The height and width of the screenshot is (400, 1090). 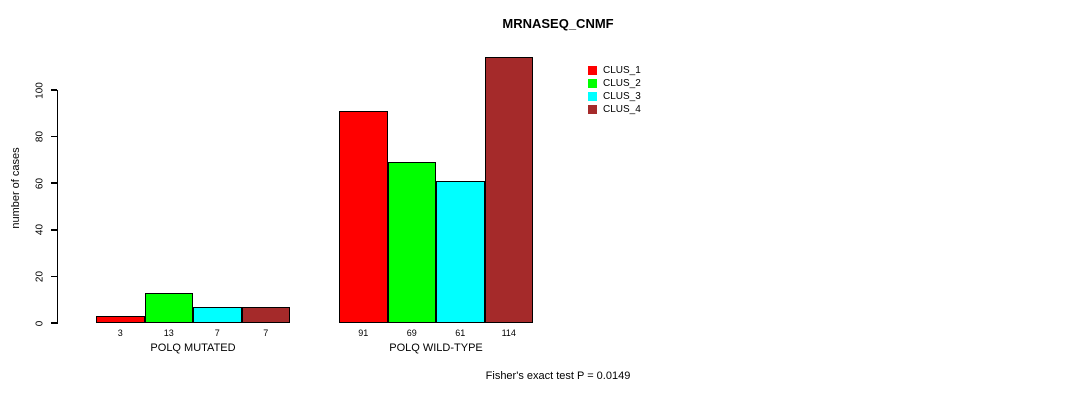 What do you see at coordinates (168, 333) in the screenshot?
I see `bar-value-label: 13` at bounding box center [168, 333].